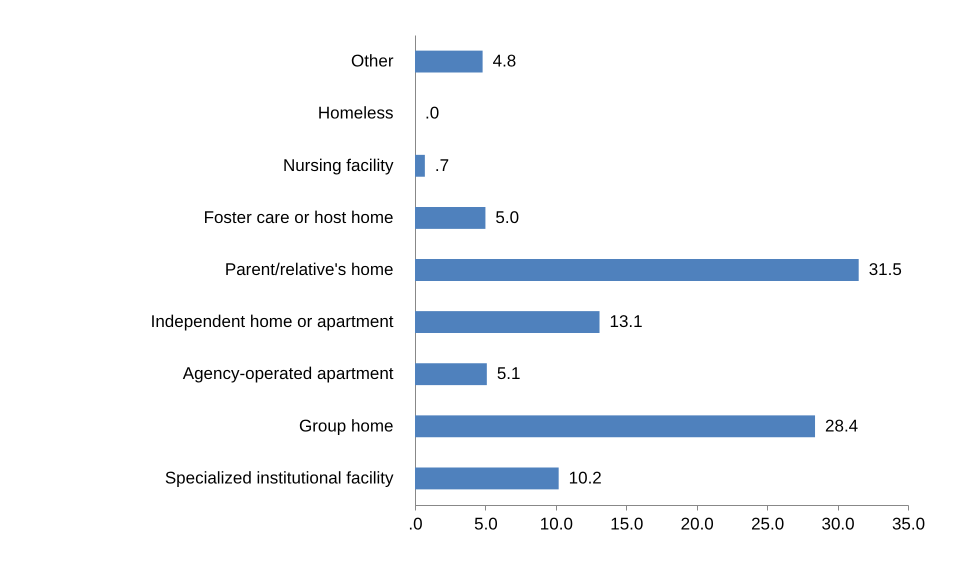  What do you see at coordinates (504, 61) in the screenshot?
I see `data-label: 4.8` at bounding box center [504, 61].